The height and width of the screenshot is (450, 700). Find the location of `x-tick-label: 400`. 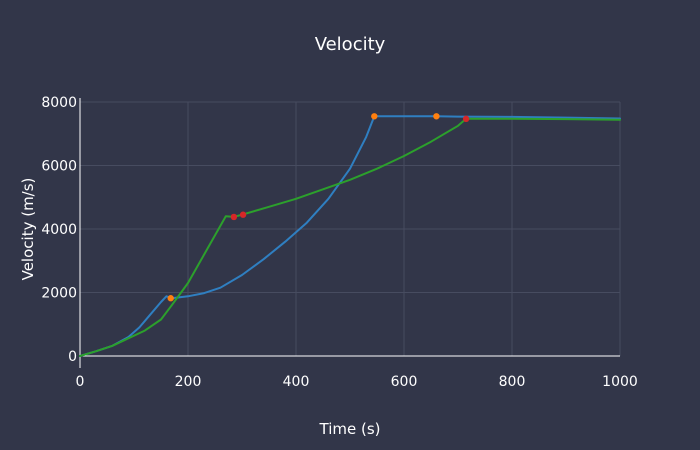

x-tick-label: 400 is located at coordinates (296, 382).